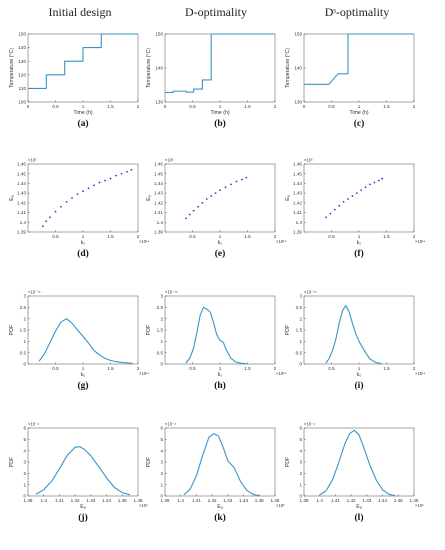 Image resolution: width=445 pixels, height=550 pixels. Describe the element at coordinates (300, 473) in the screenshot. I see `y-tick-label: 2` at that location.